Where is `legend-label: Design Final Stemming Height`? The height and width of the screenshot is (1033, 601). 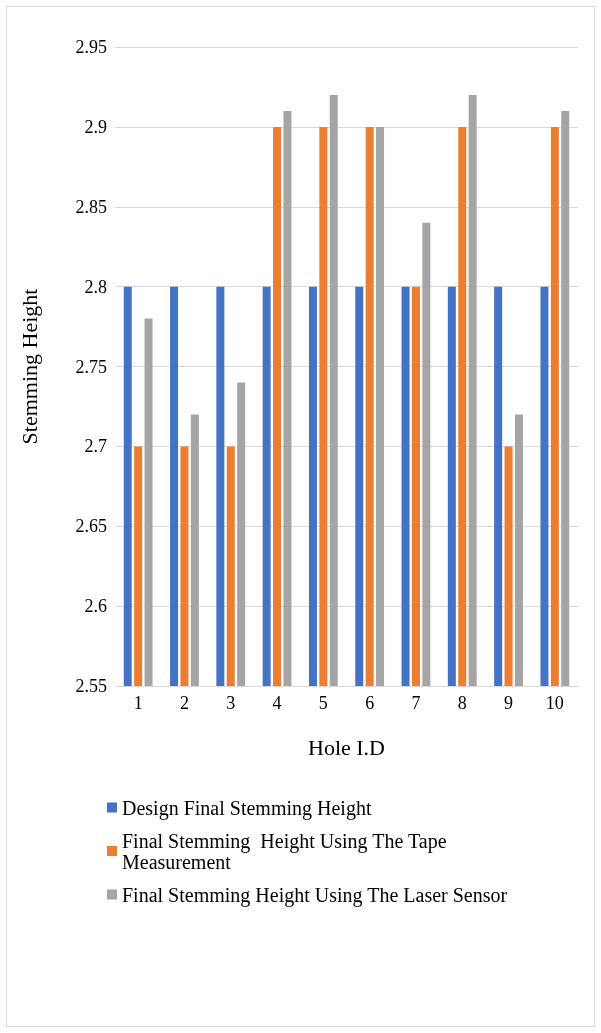
legend-label: Design Final Stemming Height is located at coordinates (247, 808).